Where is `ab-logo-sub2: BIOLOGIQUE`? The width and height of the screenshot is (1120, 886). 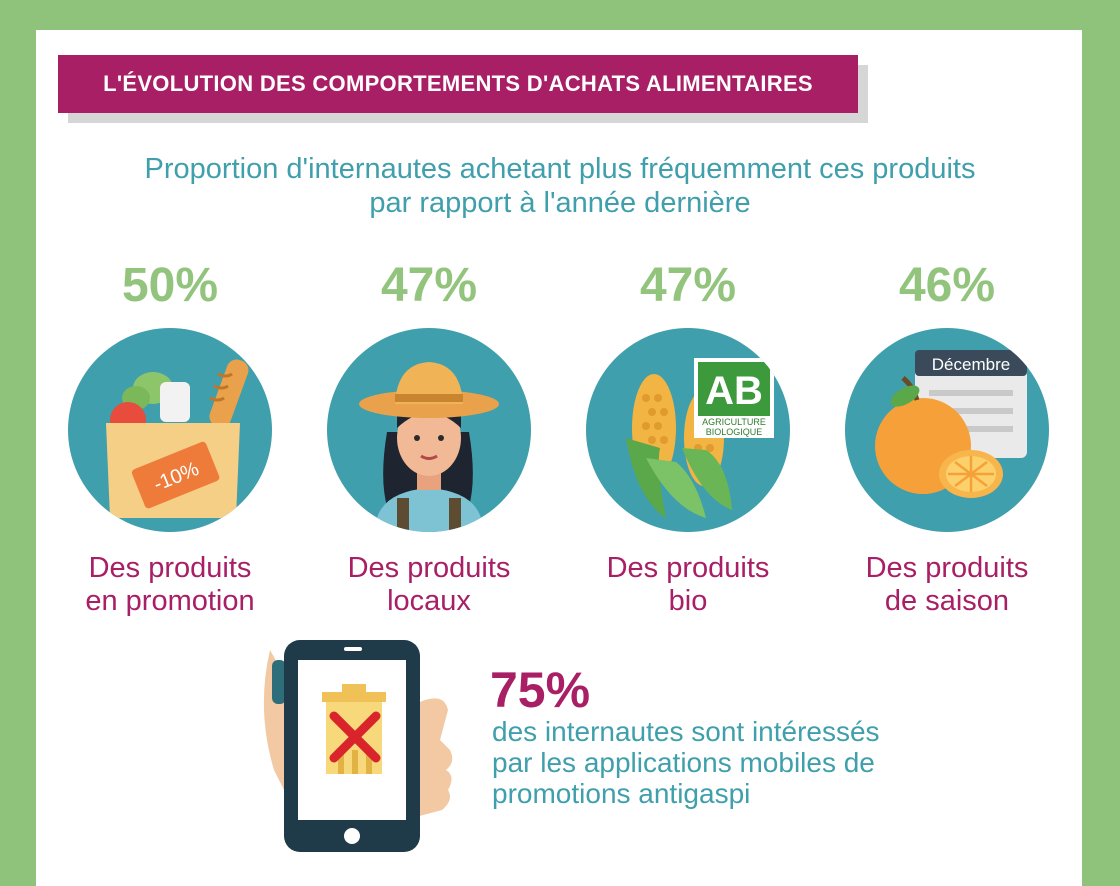 ab-logo-sub2: BIOLOGIQUE is located at coordinates (734, 432).